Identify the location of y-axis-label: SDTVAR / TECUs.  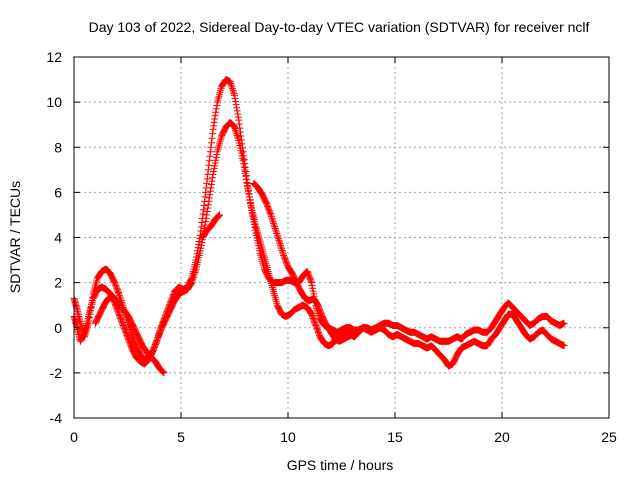
(15, 237).